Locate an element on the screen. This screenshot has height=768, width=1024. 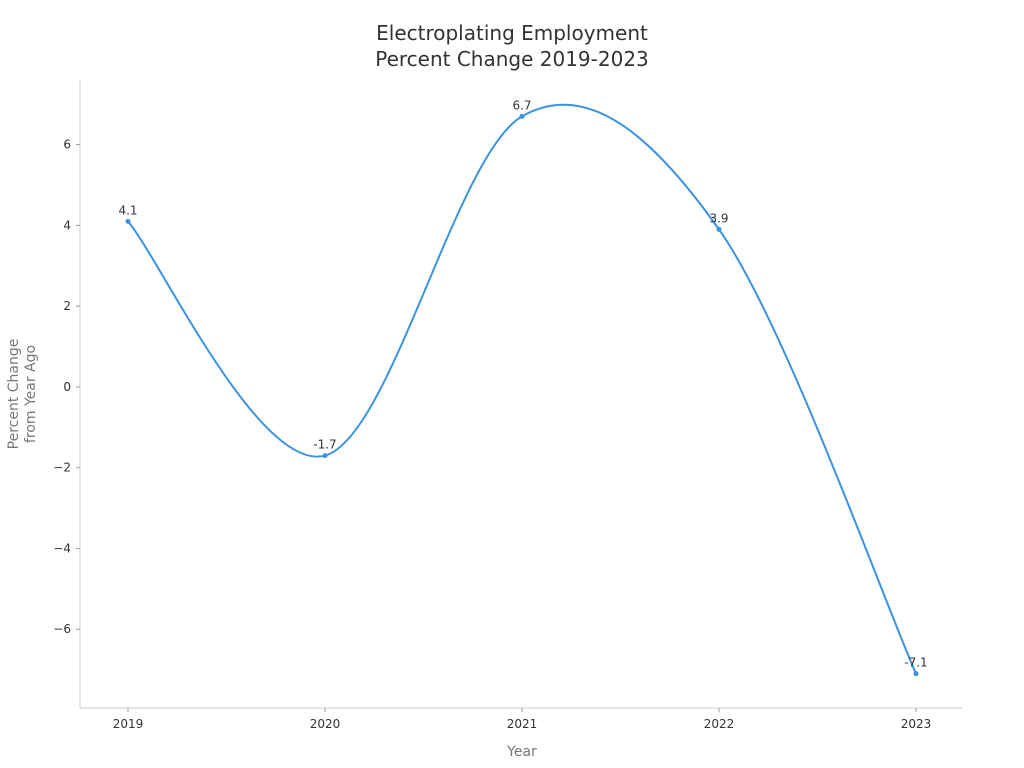
y-axis-ticks: −6 −4 −2 0 2 4 6 is located at coordinates (66, 387).